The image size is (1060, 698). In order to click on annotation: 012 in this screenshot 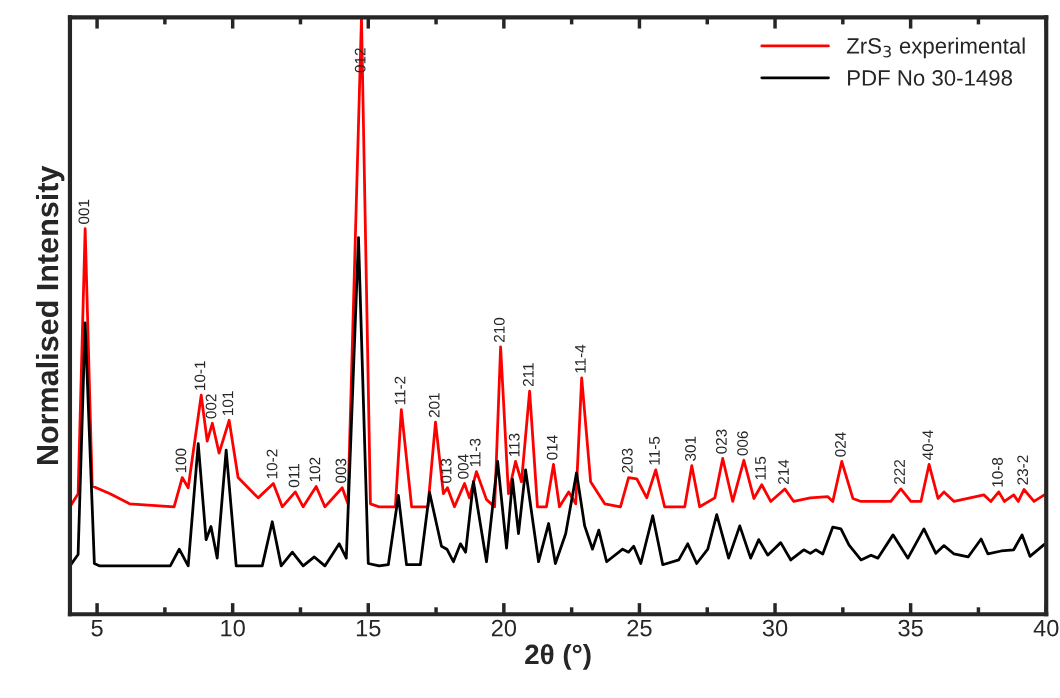, I will do `click(360, 60)`.